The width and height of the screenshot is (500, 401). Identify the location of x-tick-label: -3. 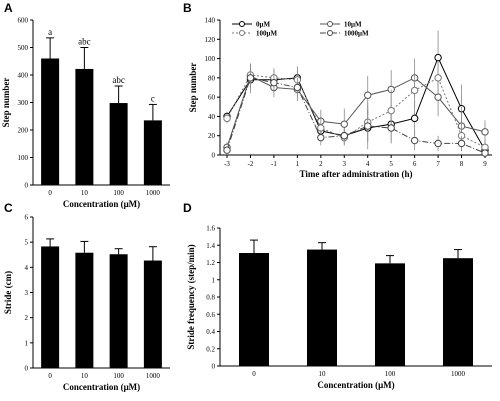
(227, 164).